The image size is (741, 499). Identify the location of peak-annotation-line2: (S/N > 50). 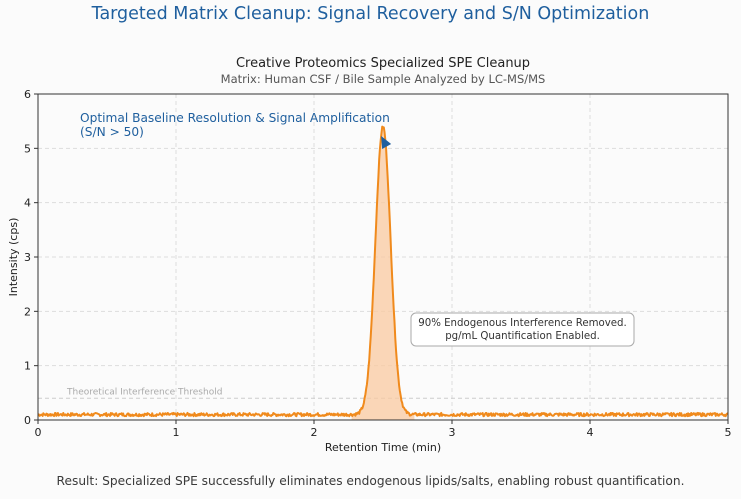
(112, 132).